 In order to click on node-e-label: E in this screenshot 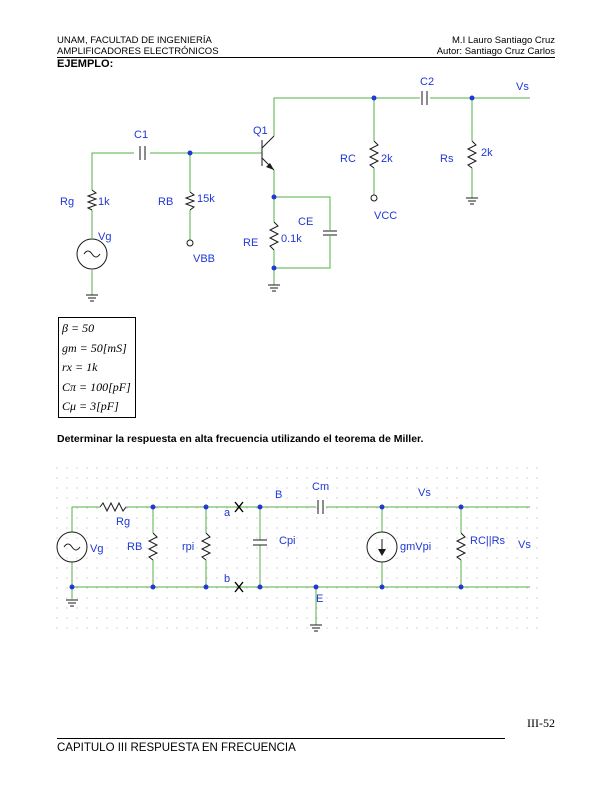, I will do `click(319, 599)`.